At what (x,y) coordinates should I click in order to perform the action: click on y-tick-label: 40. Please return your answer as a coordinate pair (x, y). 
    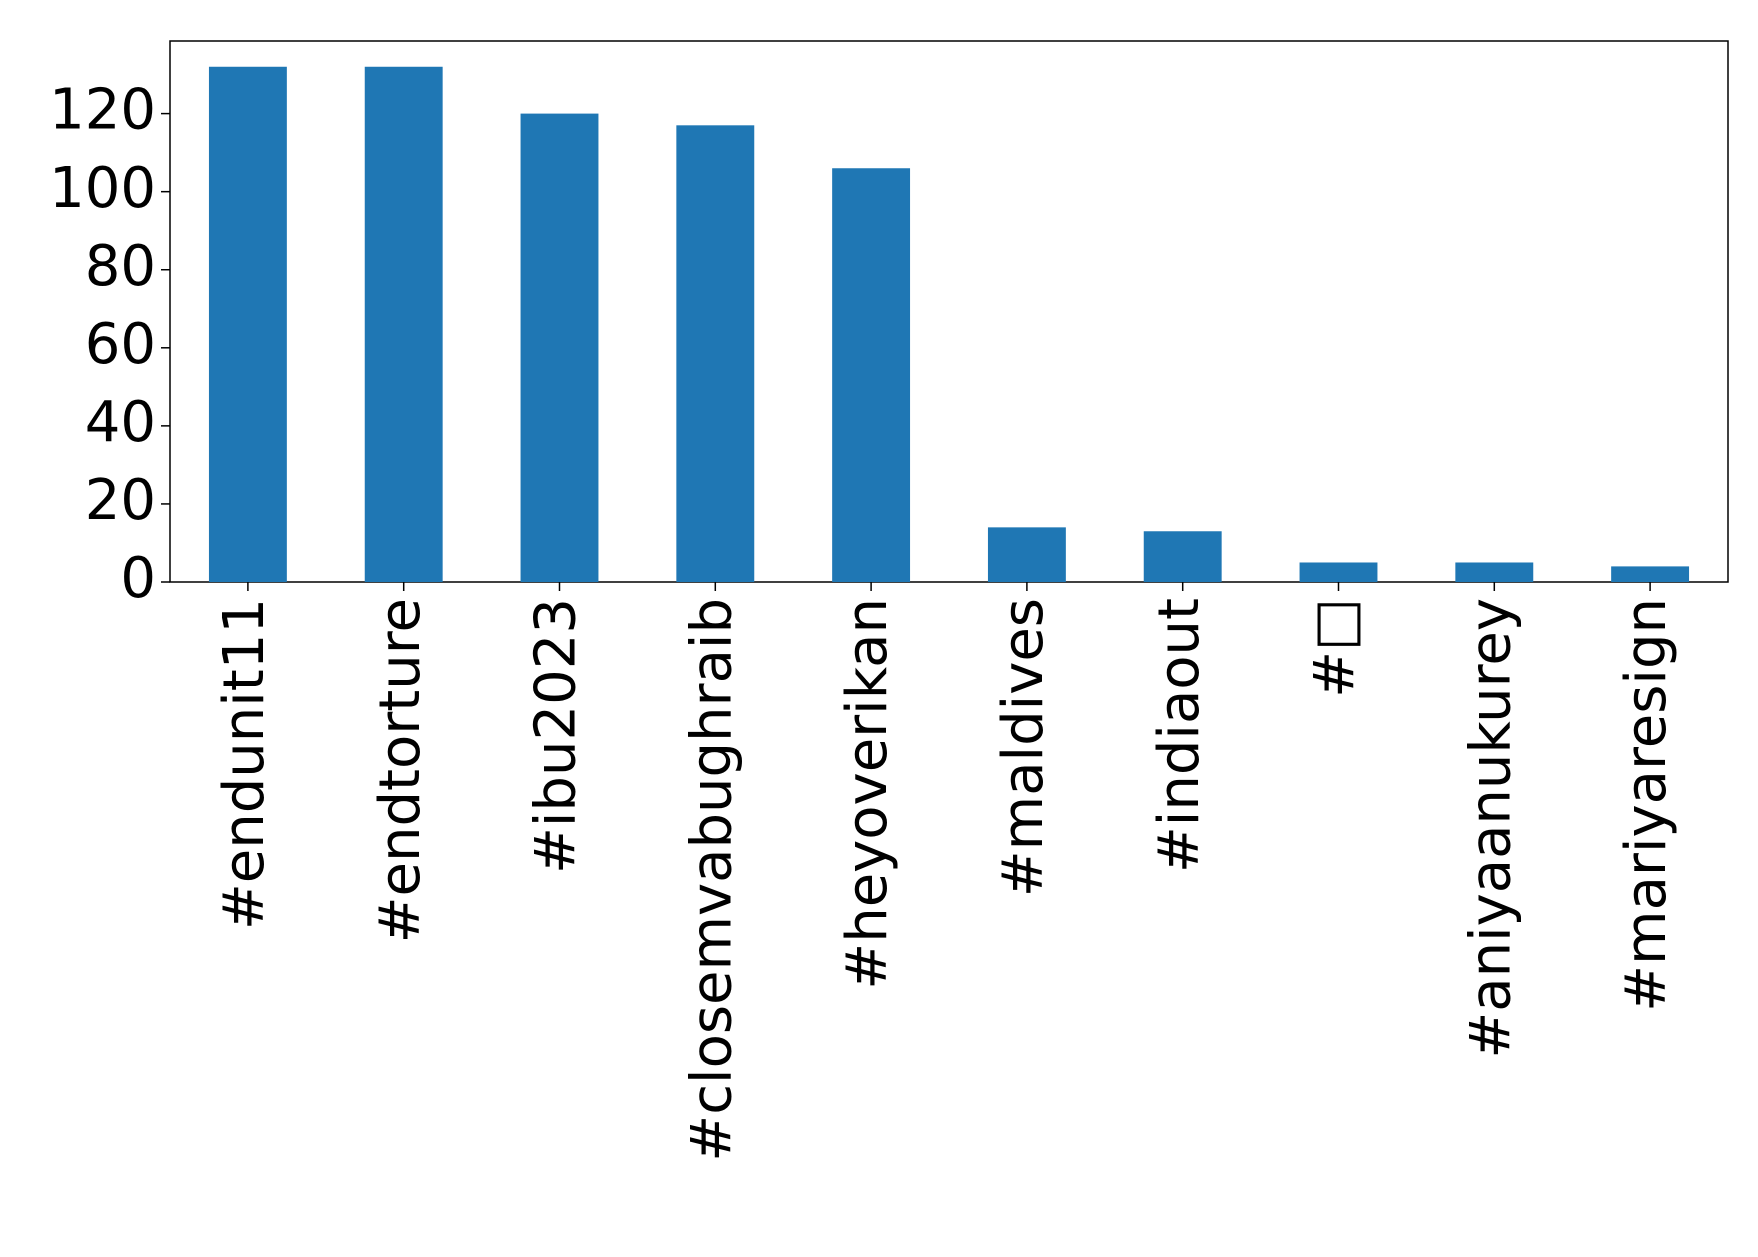
    Looking at the image, I should click on (120, 422).